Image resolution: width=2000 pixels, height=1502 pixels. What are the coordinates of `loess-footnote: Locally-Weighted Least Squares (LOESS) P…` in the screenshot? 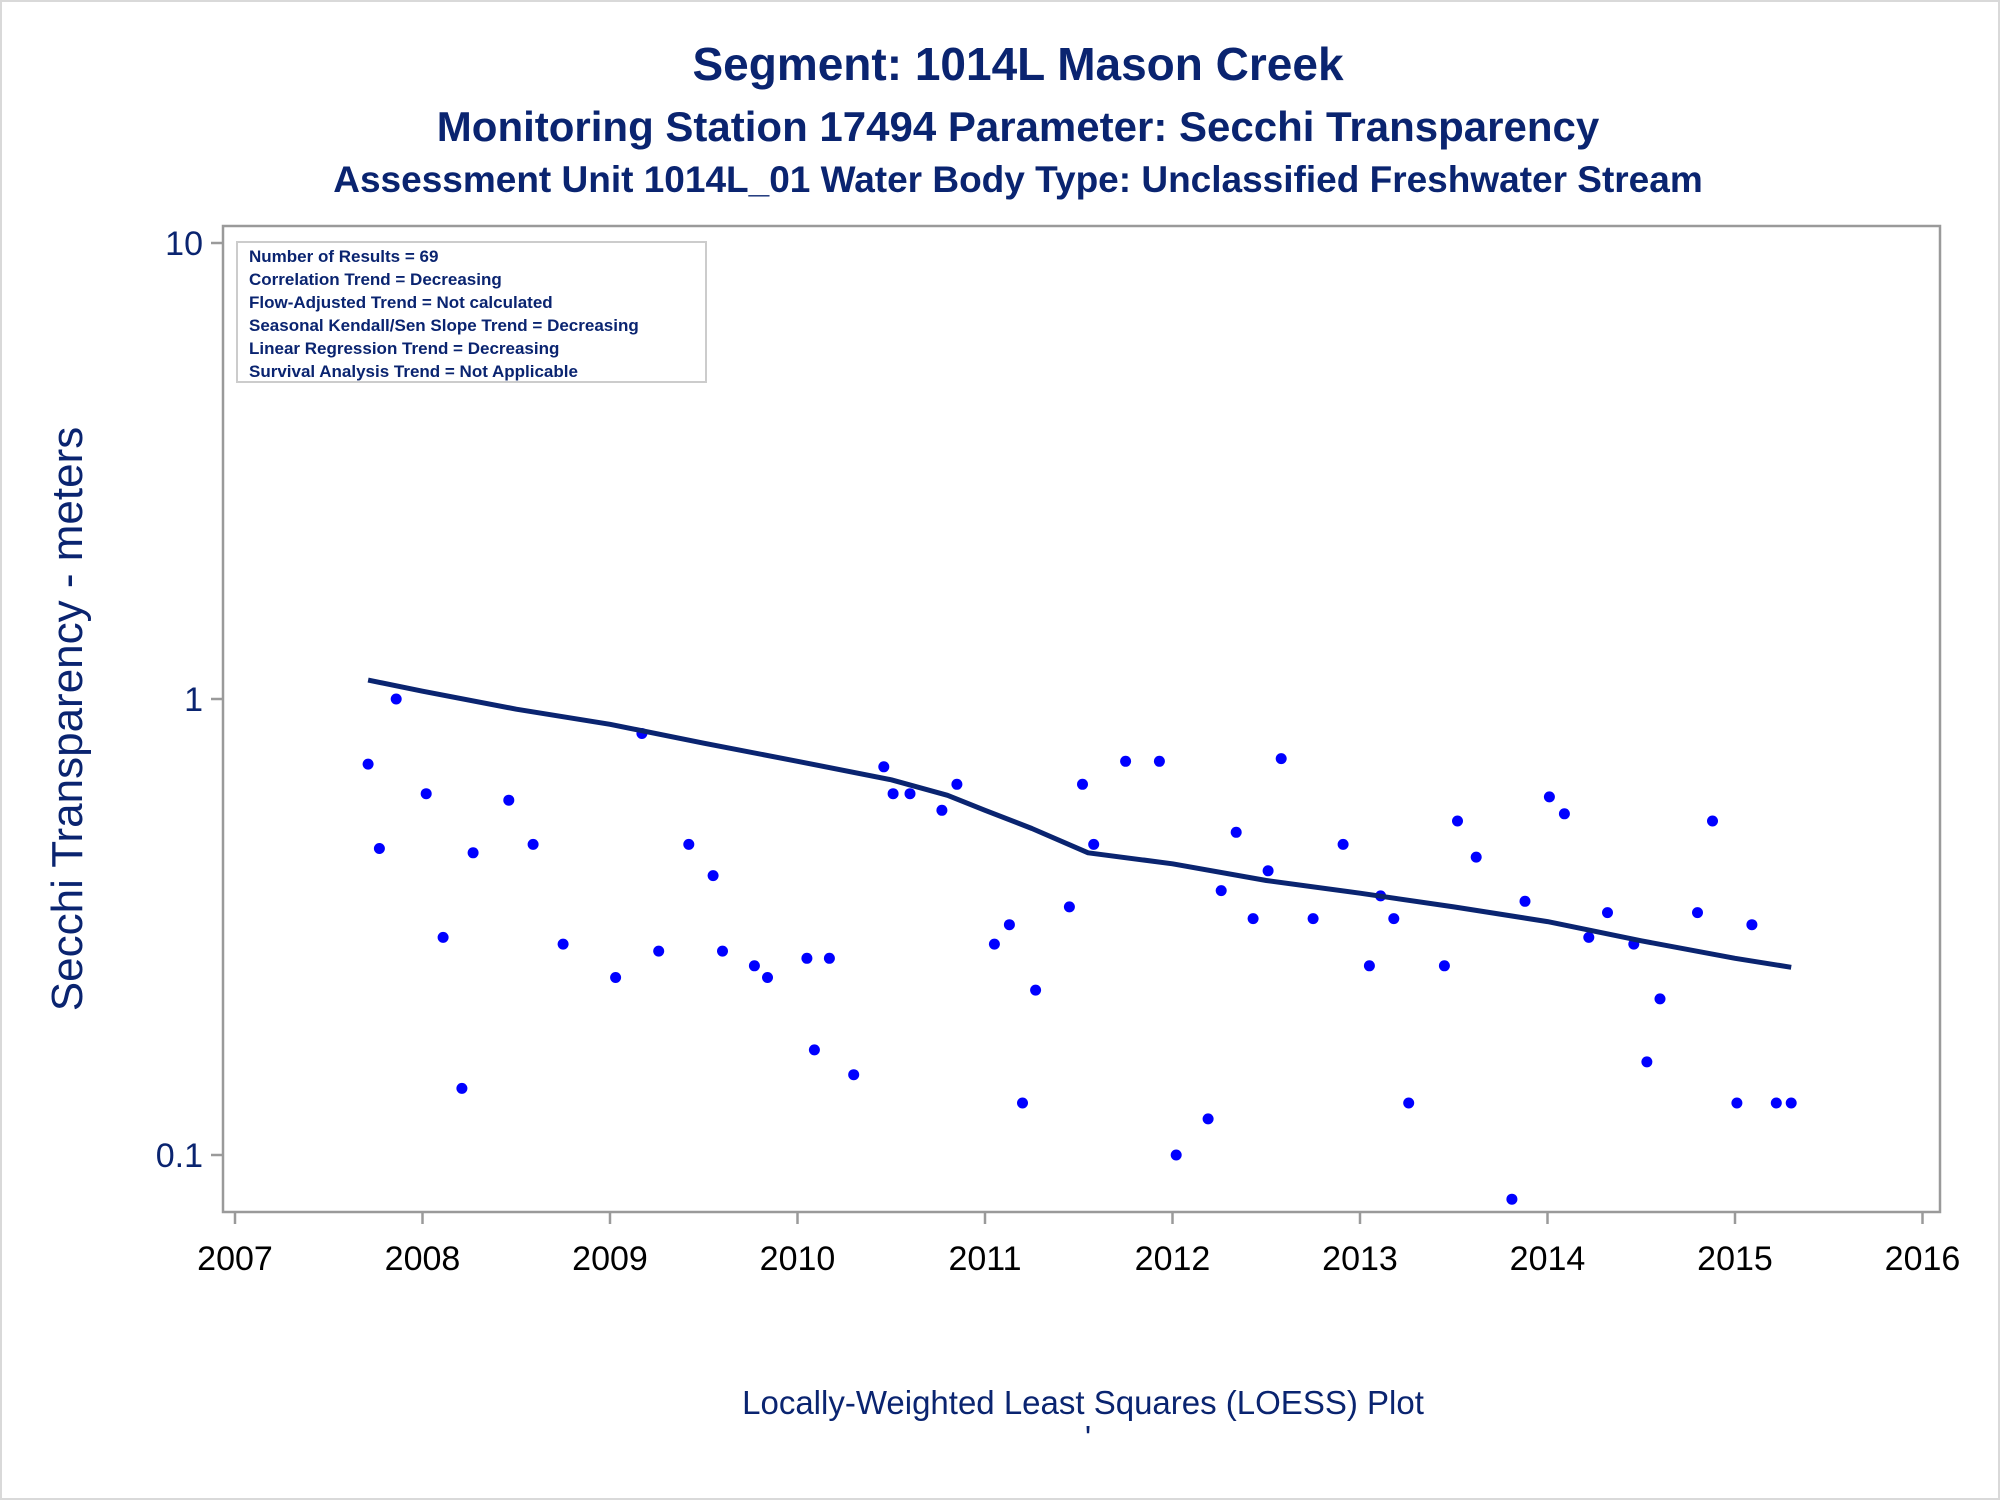 It's located at (1083, 1402).